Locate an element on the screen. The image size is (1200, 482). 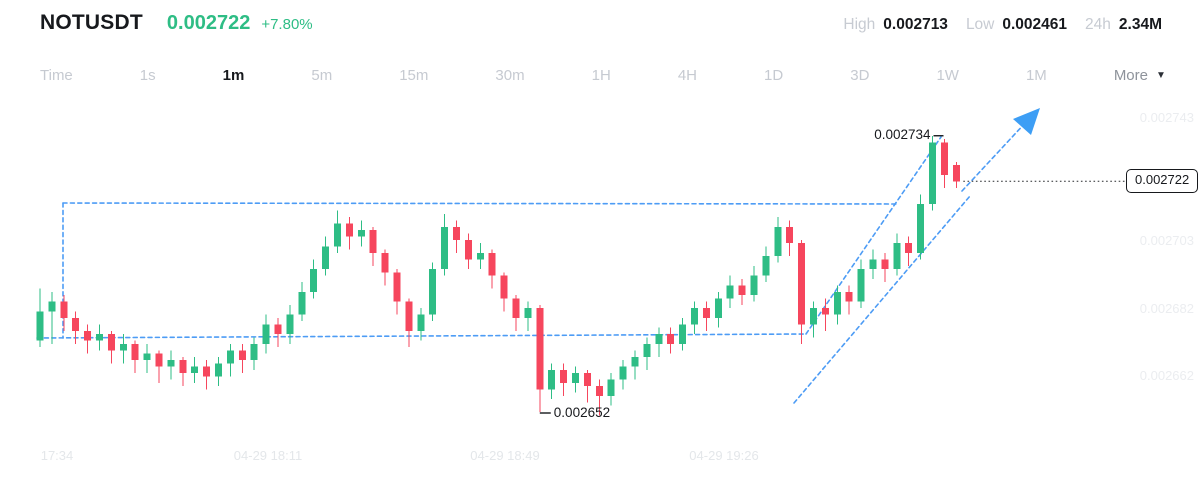
interval-tabs: Time 1s 1m 5m 15m 30m 1H 4H 1D 3D 1W 1M More ▼ is located at coordinates (603, 75).